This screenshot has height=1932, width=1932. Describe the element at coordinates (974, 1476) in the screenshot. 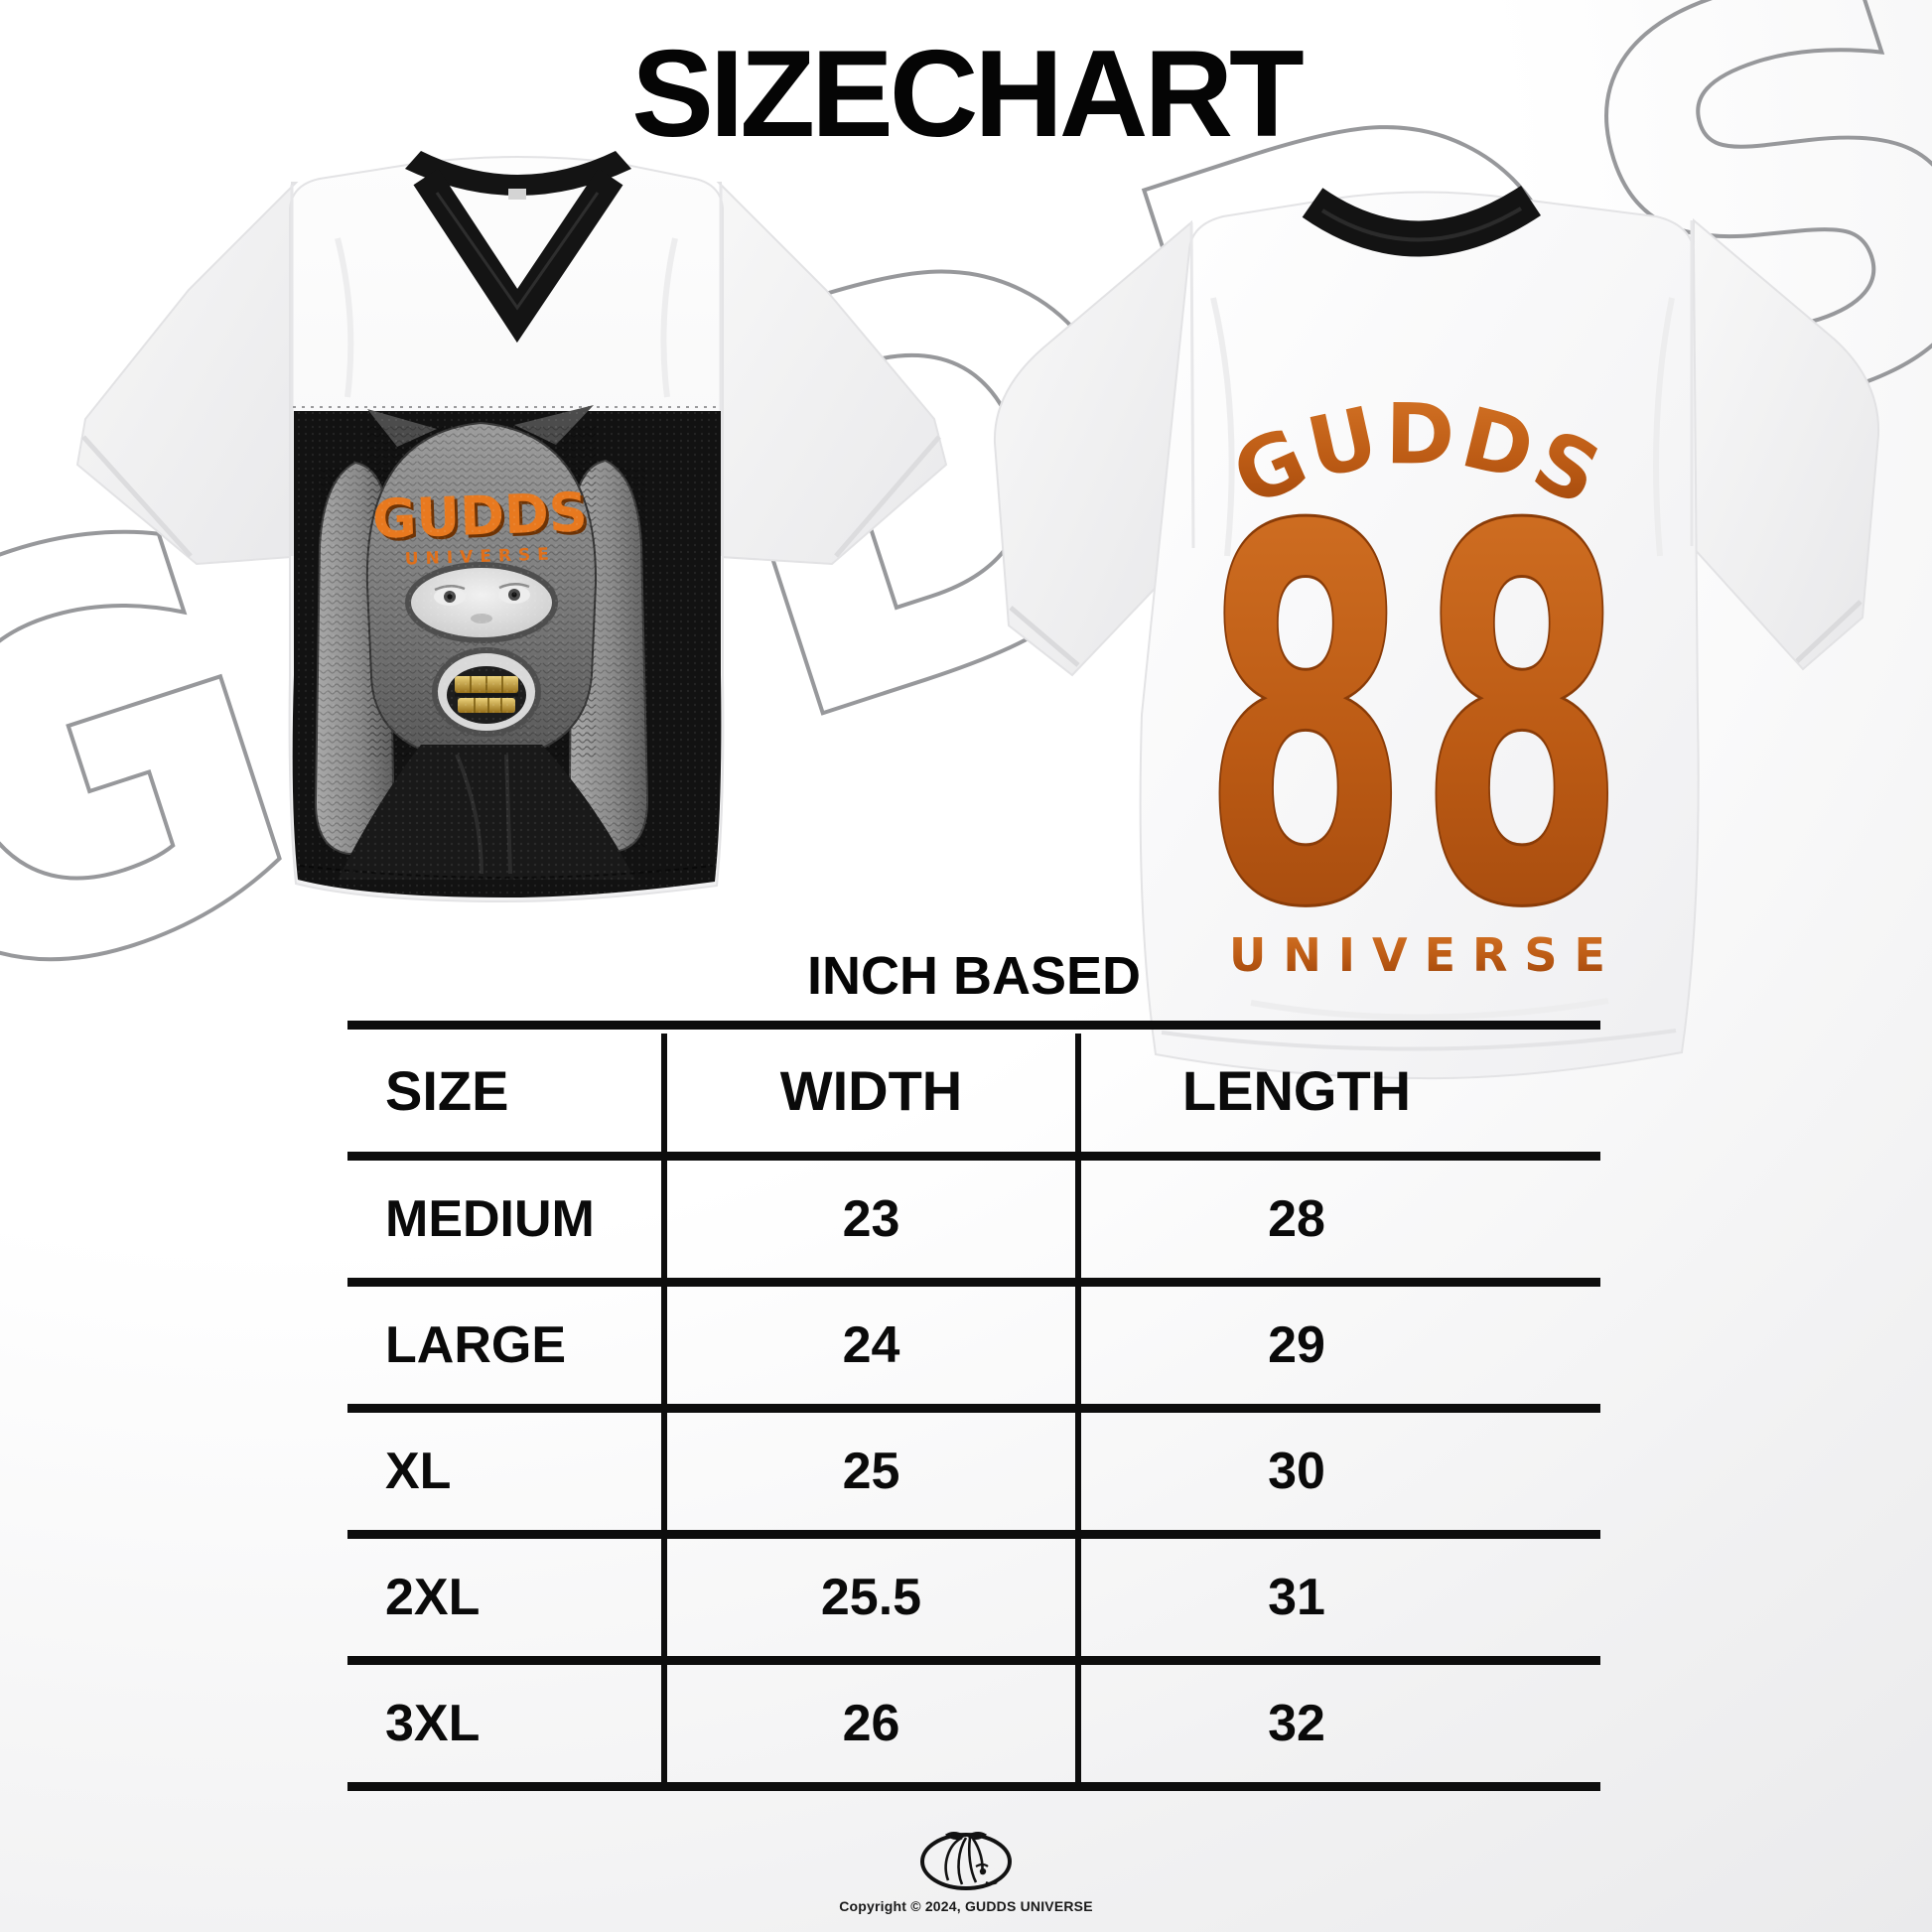

I see `table-row: XL 25 30` at that location.